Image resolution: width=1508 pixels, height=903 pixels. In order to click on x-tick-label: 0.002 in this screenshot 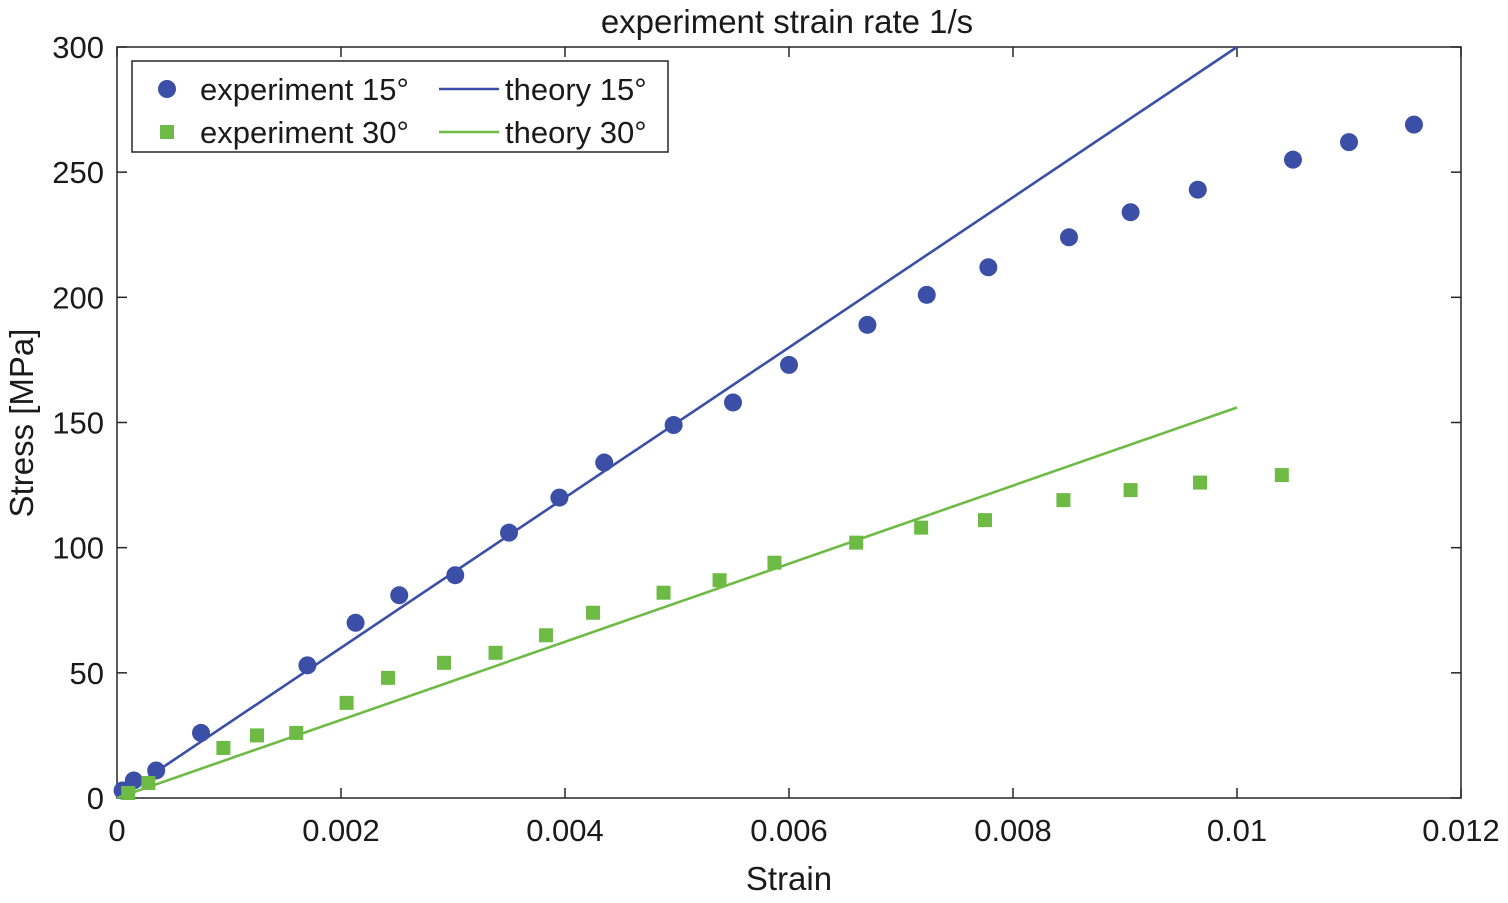, I will do `click(341, 830)`.